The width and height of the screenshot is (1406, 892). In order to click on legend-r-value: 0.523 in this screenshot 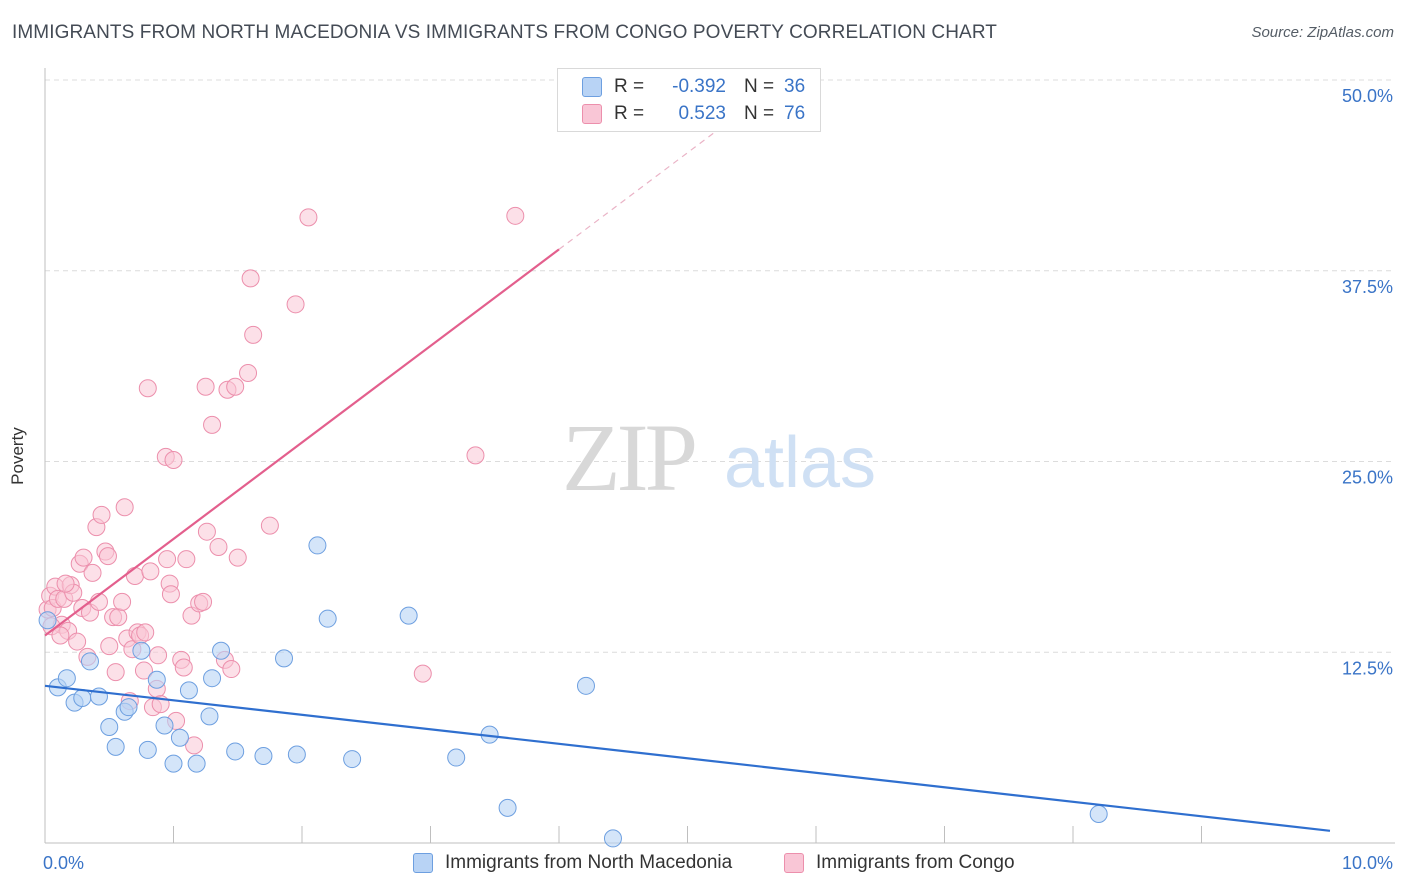, I will do `click(702, 113)`.